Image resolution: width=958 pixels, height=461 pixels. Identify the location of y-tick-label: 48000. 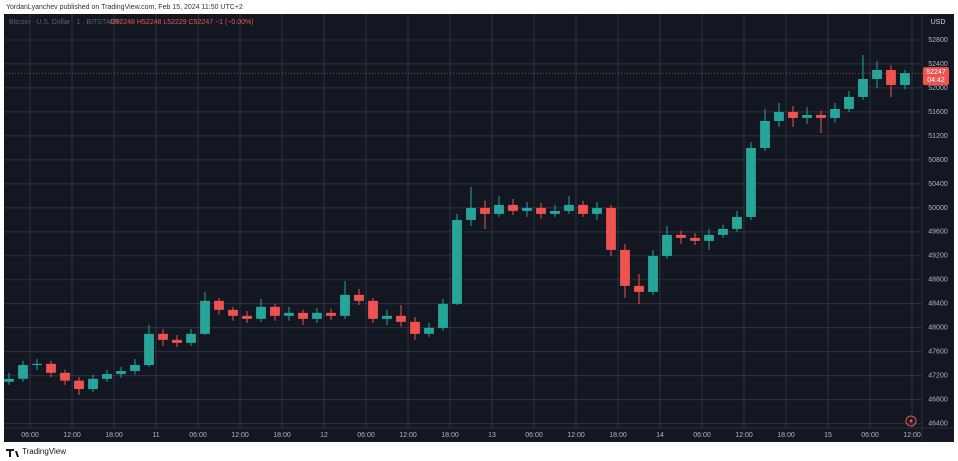
(938, 328).